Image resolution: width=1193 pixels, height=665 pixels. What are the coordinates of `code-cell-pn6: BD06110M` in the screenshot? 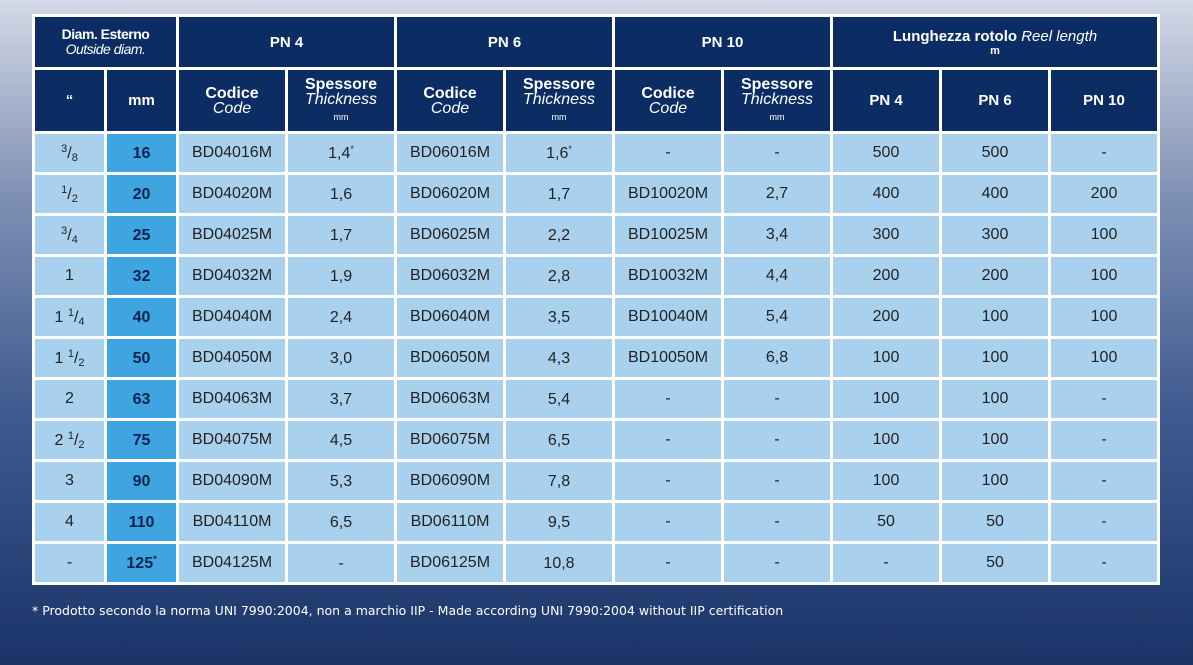 It's located at (450, 522).